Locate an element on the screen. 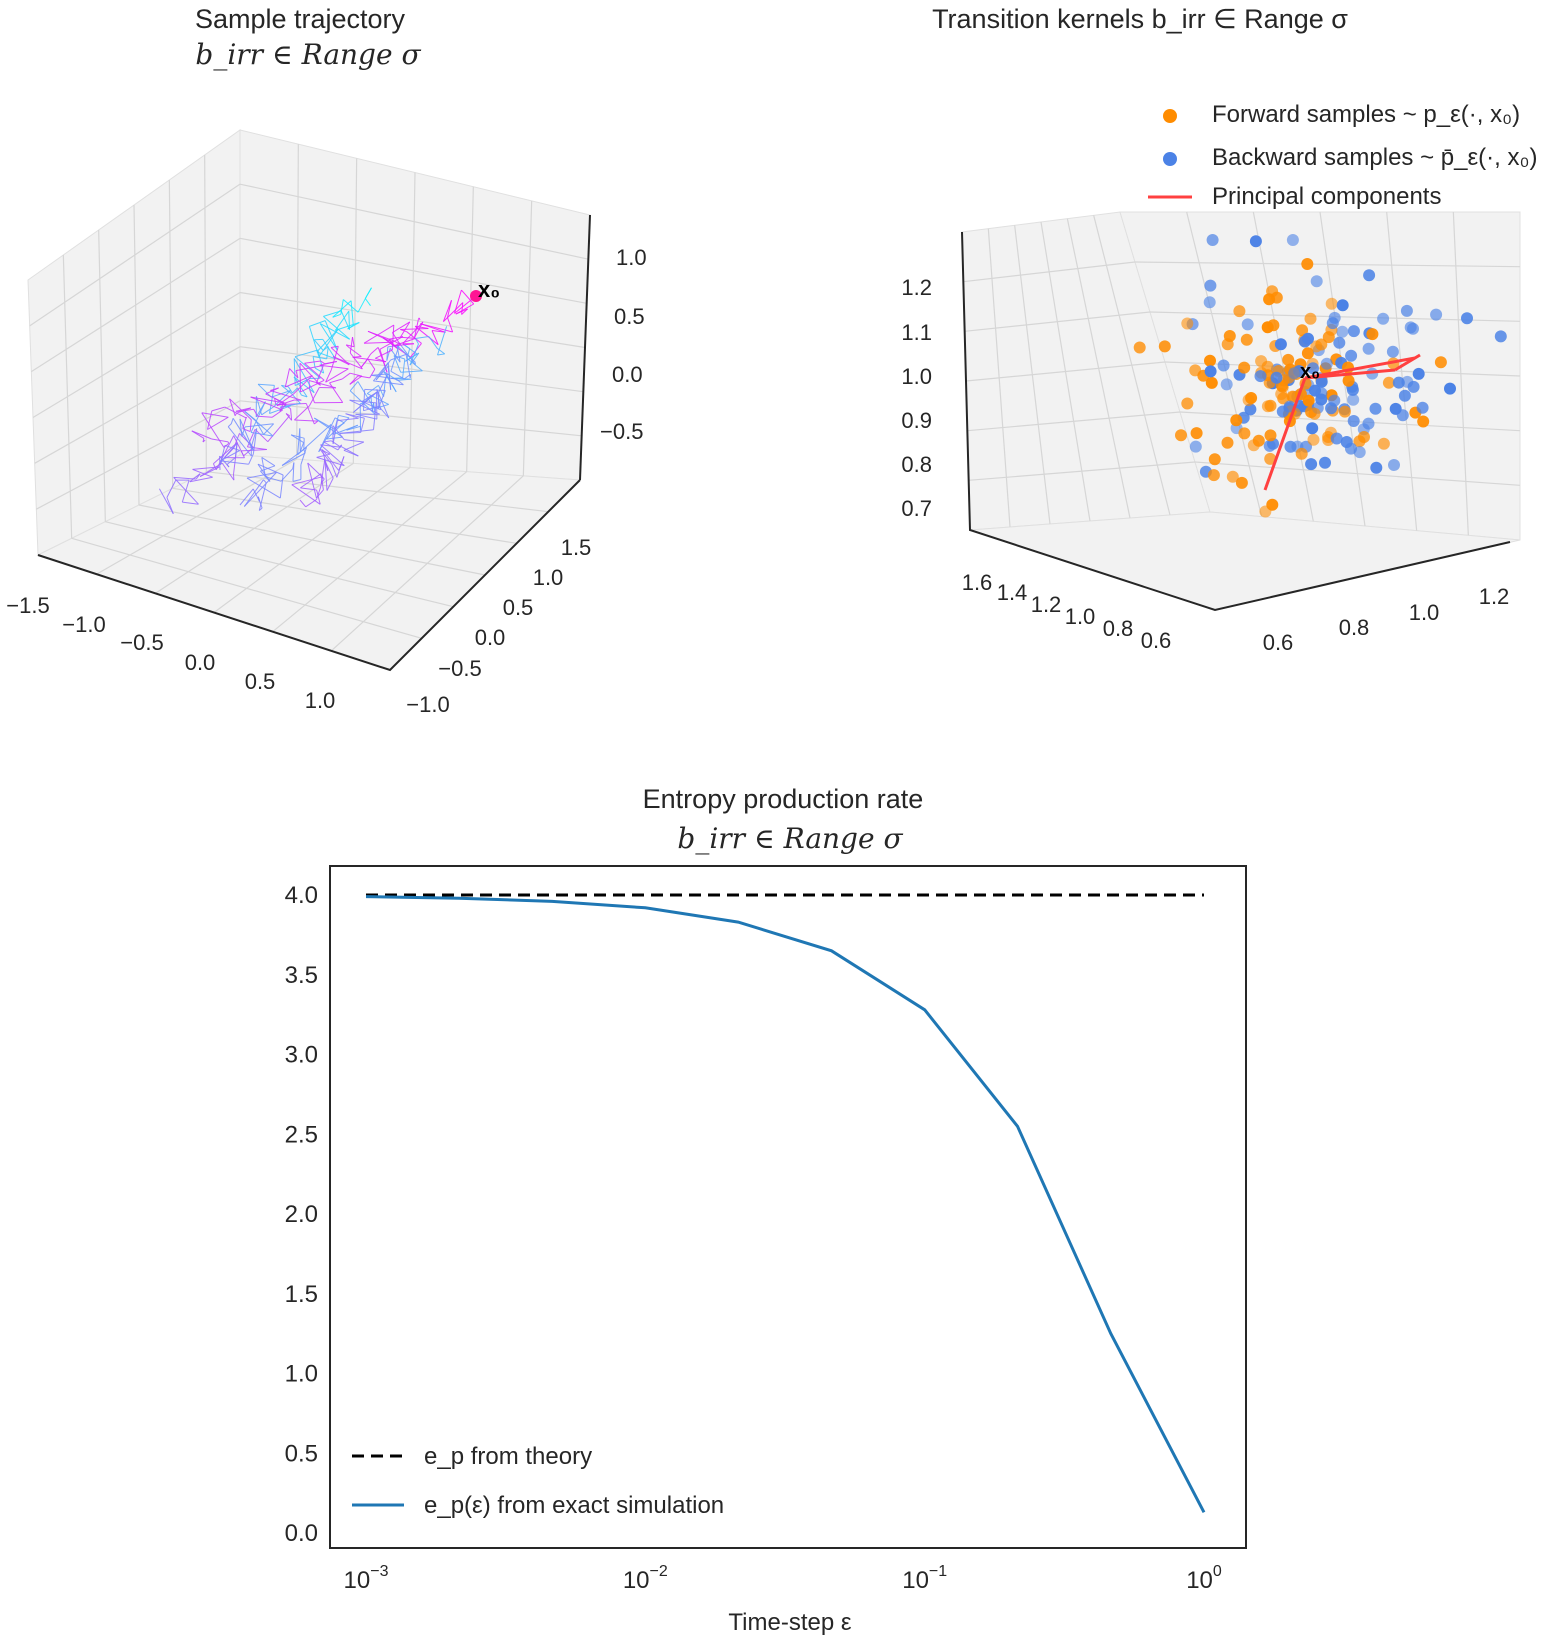  x-tick-label: 10⁻³ is located at coordinates (366, 1578).